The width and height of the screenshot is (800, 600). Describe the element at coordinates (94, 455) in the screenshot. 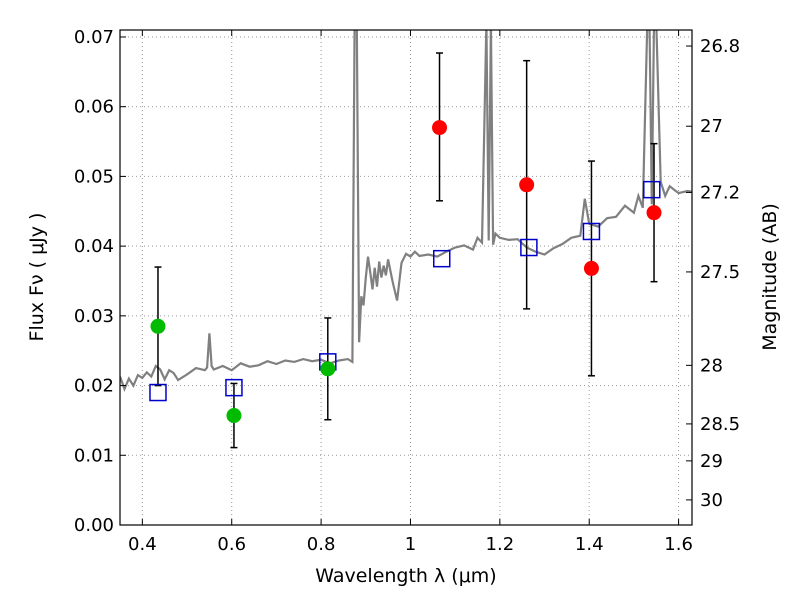

I see `y-tick-label: 0.01` at that location.